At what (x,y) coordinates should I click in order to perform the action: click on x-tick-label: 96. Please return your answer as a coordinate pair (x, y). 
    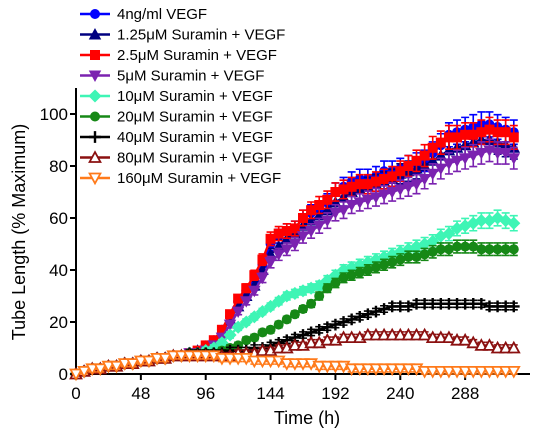
    Looking at the image, I should click on (205, 393).